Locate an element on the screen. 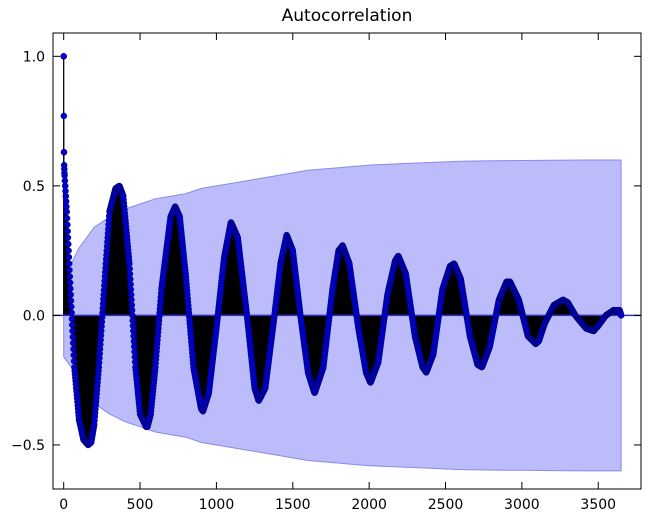 Image resolution: width=660 pixels, height=527 pixels. chart-title: Autocorrelation is located at coordinates (347, 16).